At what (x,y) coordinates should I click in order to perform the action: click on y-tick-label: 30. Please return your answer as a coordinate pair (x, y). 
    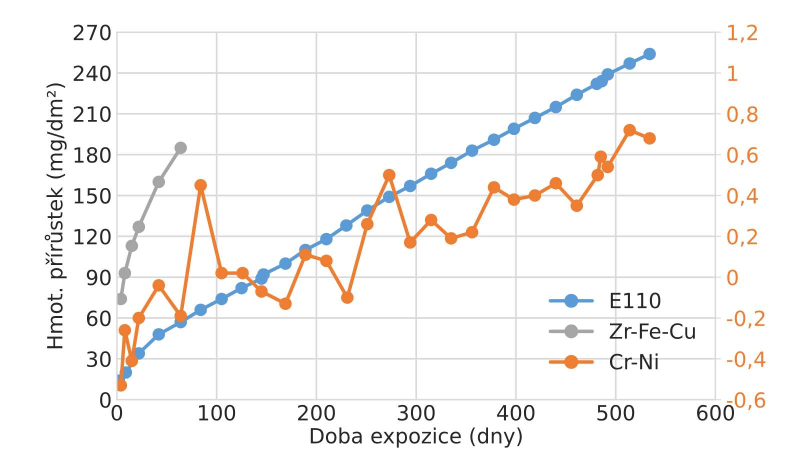
    Looking at the image, I should click on (99, 359).